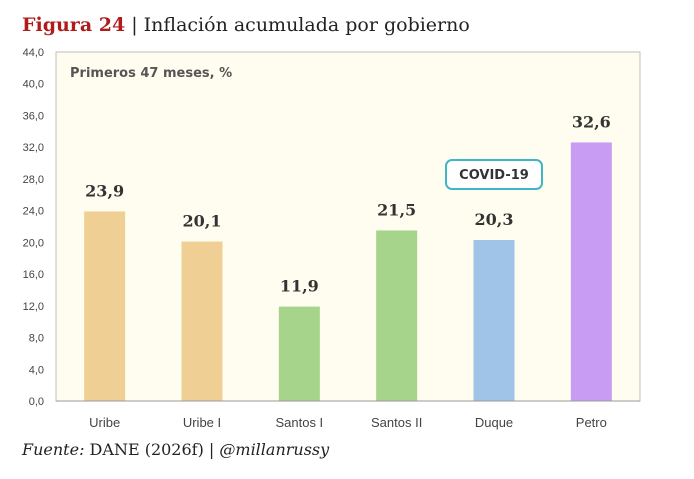  I want to click on y-tick-label: 20,0, so click(33, 243).